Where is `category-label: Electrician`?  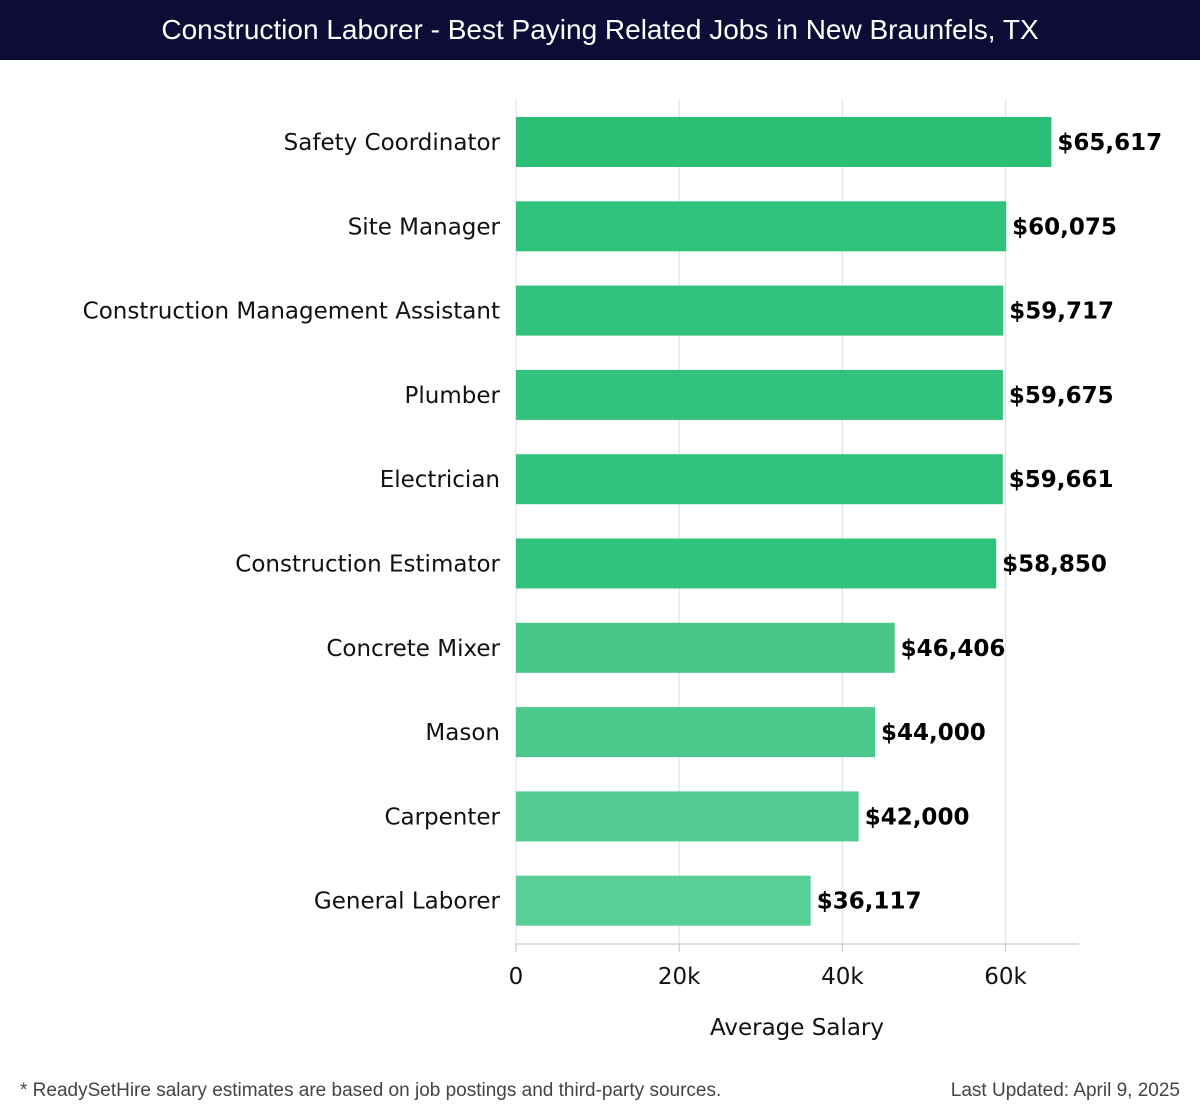
category-label: Electrician is located at coordinates (440, 480).